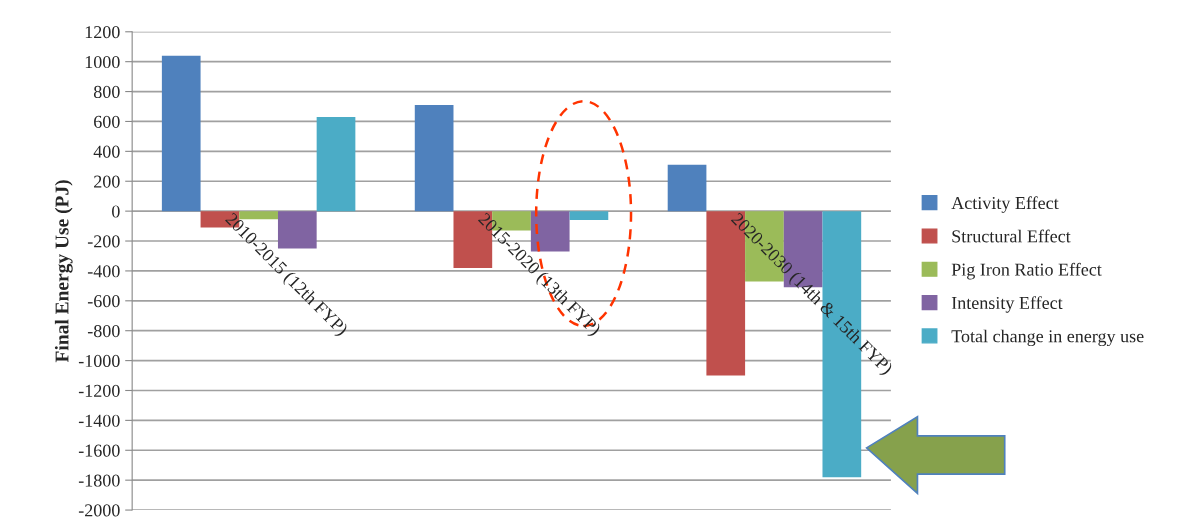 The width and height of the screenshot is (1180, 521). I want to click on y-tick-label: 400, so click(106, 151).